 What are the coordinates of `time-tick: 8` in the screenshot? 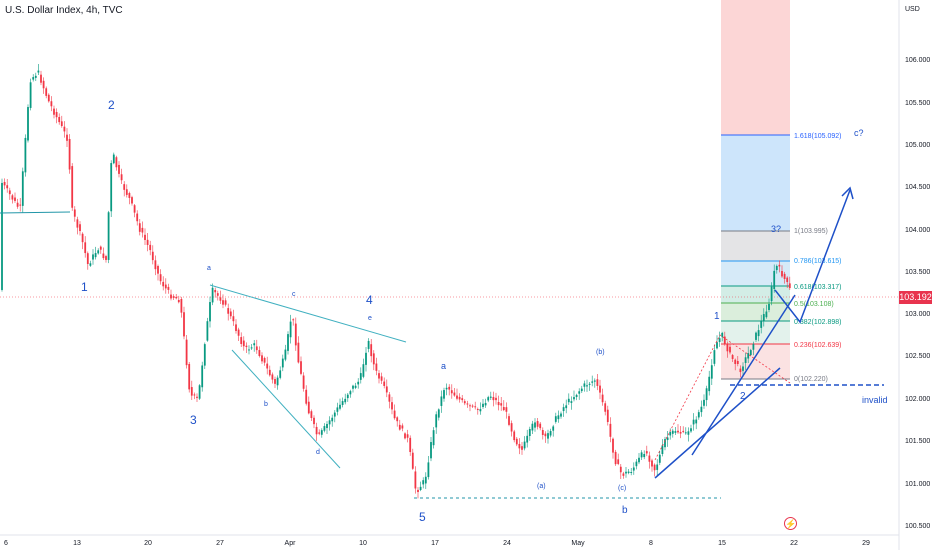 It's located at (651, 543).